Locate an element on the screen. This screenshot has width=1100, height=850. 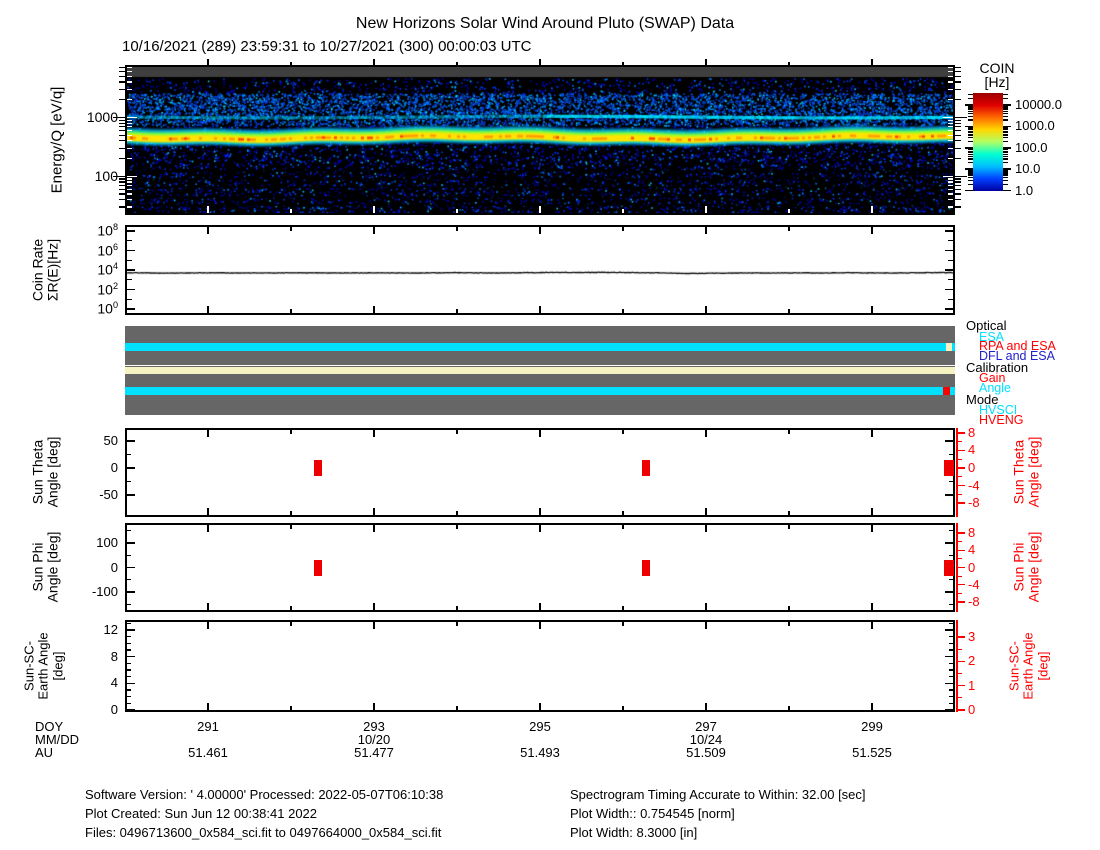
sun-theta-axis-label-line2: Angle [deg] is located at coordinates (53, 472).